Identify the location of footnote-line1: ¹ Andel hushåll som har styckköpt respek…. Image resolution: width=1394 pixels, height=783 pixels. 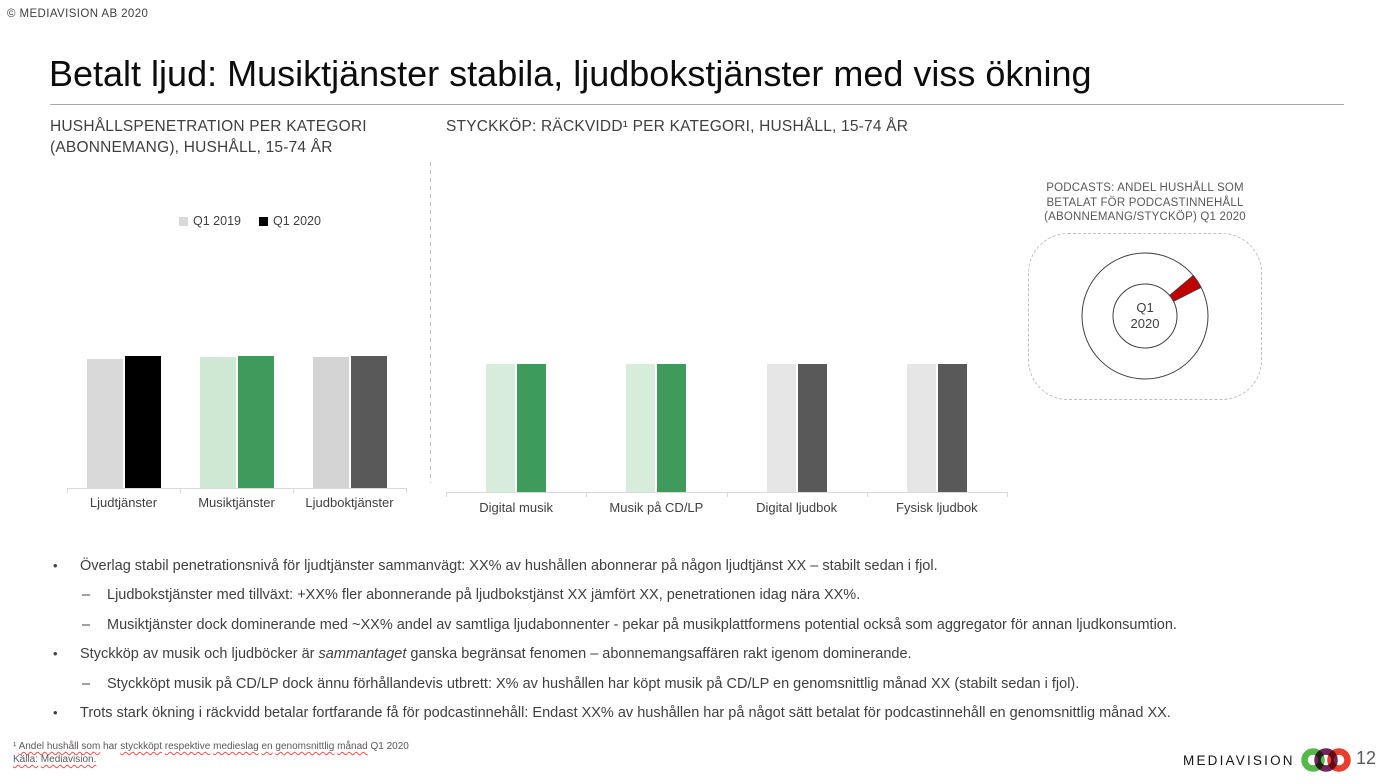
(211, 746).